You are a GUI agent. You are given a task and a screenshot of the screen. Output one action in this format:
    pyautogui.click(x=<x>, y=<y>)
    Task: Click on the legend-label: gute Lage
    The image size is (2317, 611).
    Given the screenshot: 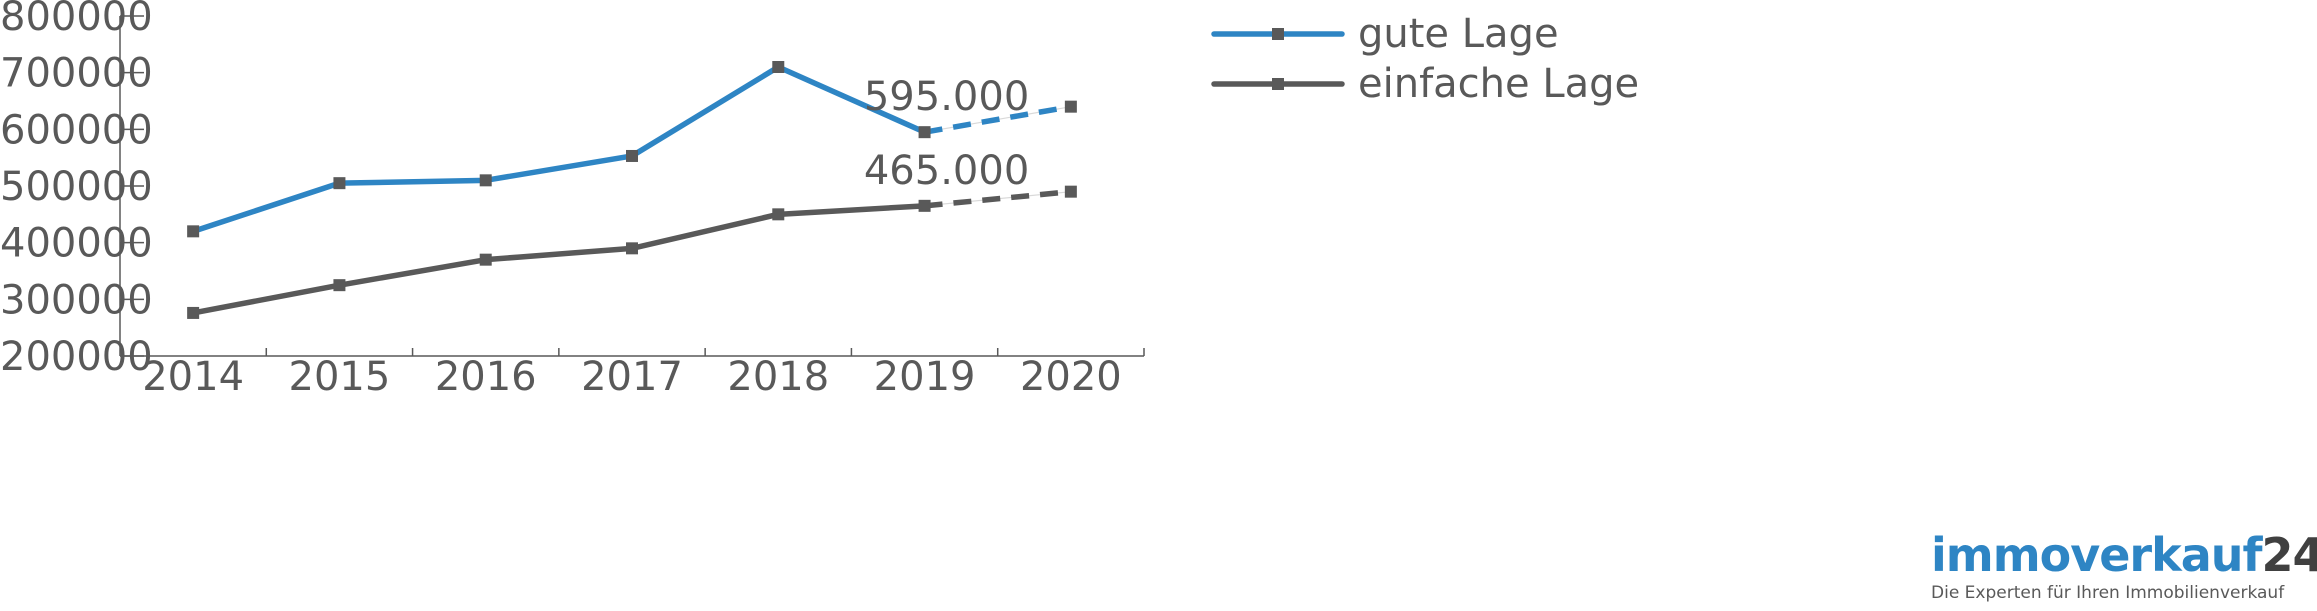 What is the action you would take?
    pyautogui.click(x=1458, y=34)
    